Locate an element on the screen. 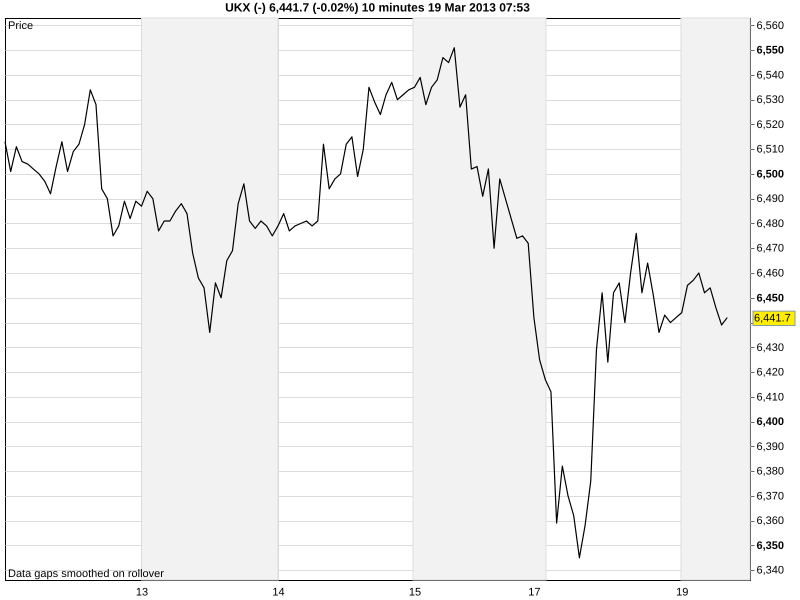 The image size is (800, 600). y-tick-label: 6,360 is located at coordinates (770, 521).